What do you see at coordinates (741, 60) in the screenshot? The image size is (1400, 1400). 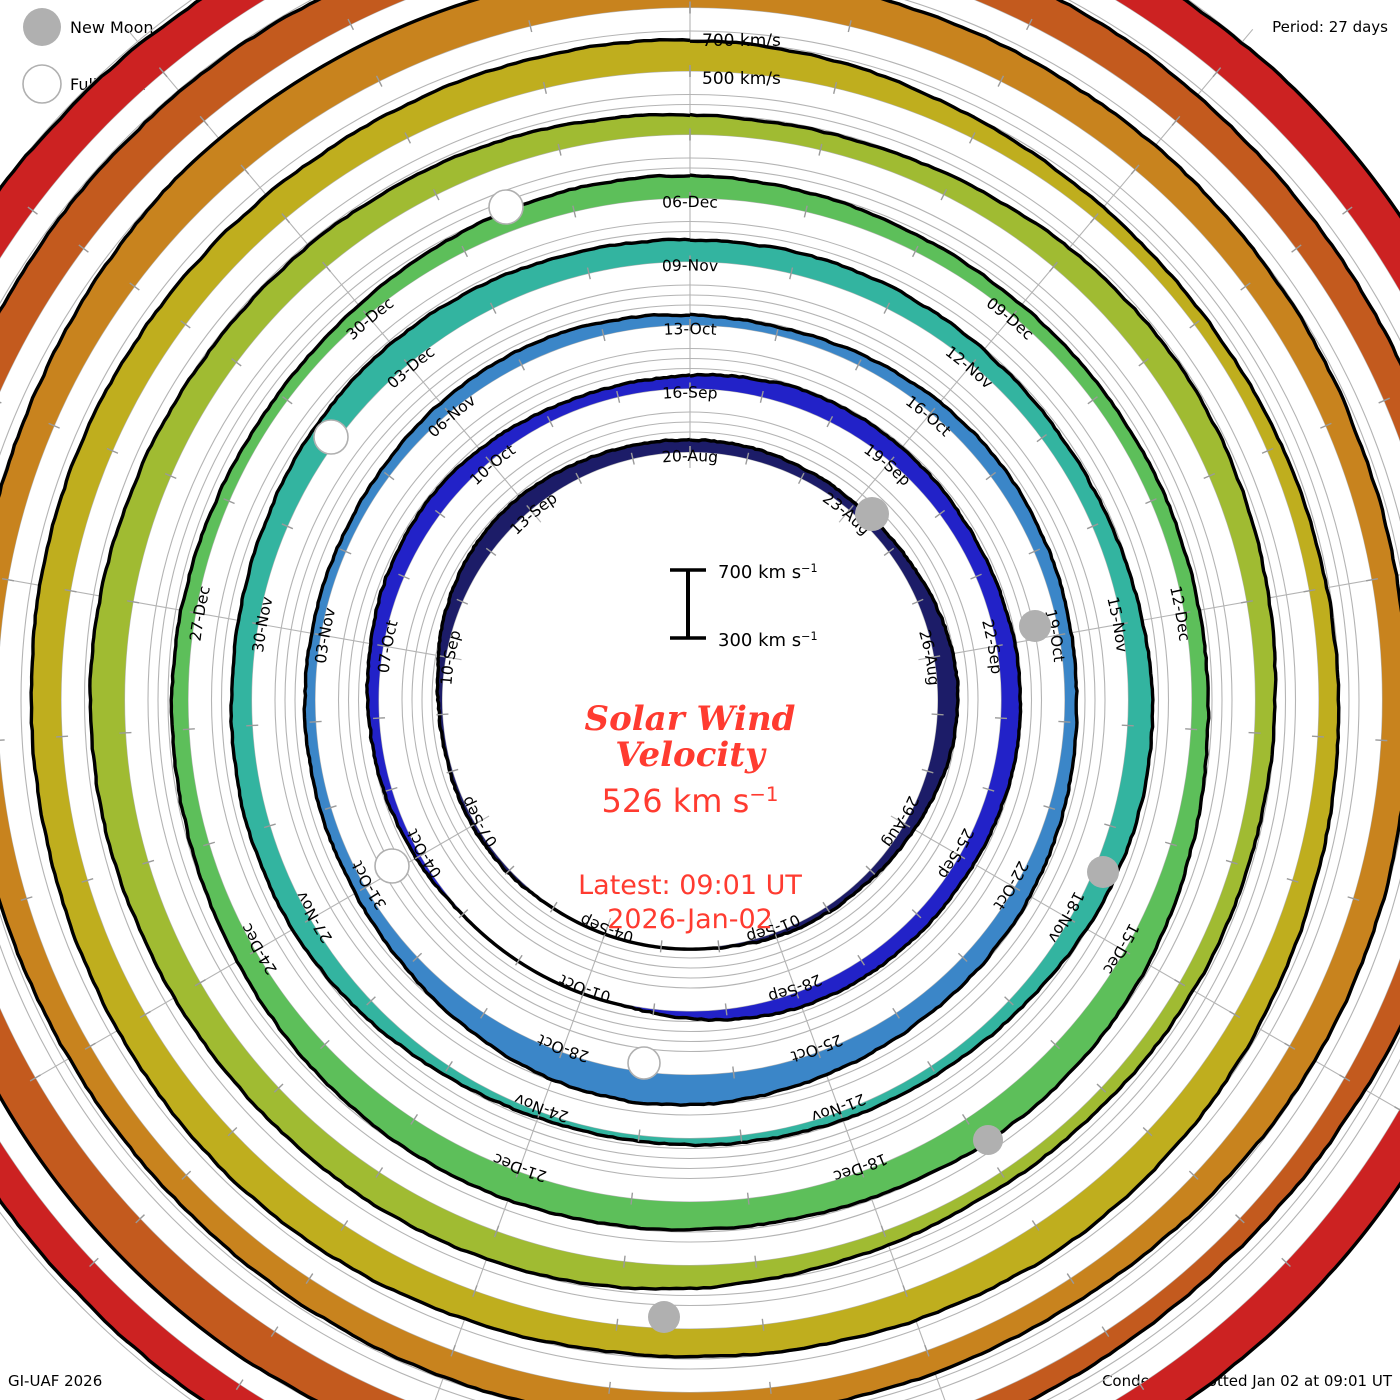 I see `radial-axis-labels: 700 km/s 500 km/s` at bounding box center [741, 60].